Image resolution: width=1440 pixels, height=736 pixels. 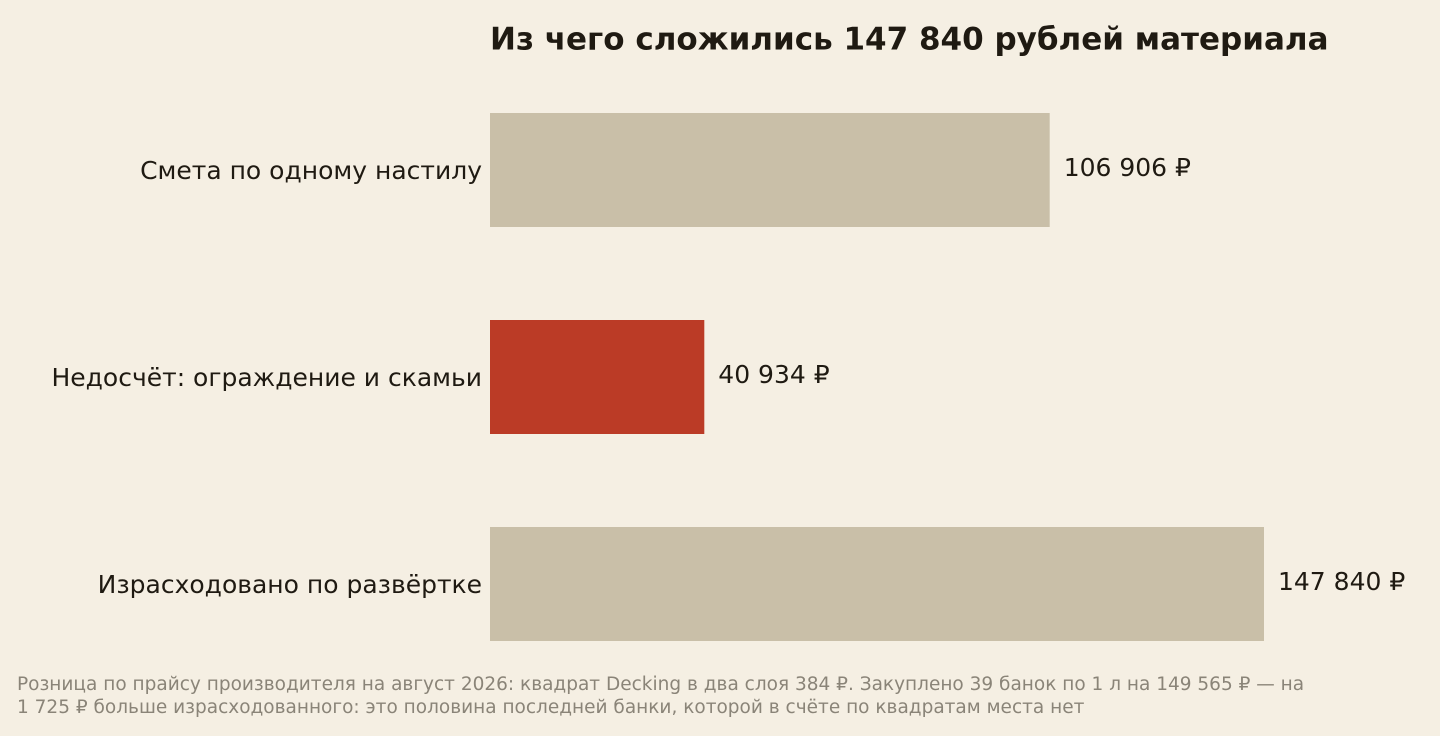 What do you see at coordinates (311, 170) in the screenshot?
I see `category-label: Смета по одному настилу` at bounding box center [311, 170].